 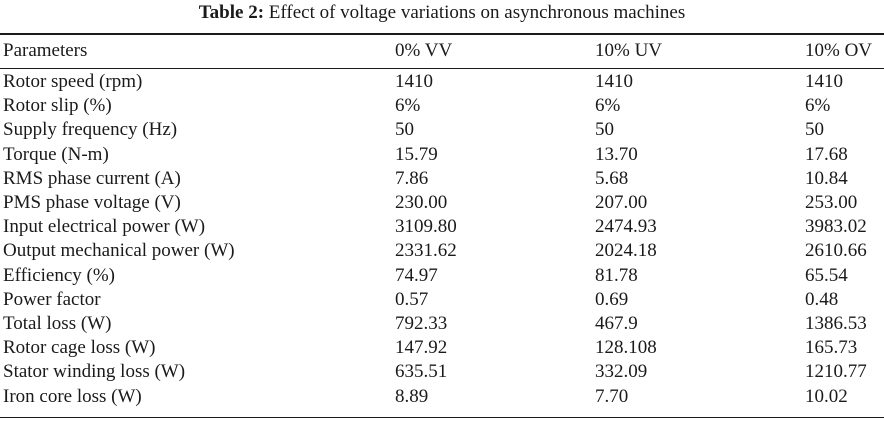 What do you see at coordinates (826, 275) in the screenshot?
I see `table-cell: 65.54` at bounding box center [826, 275].